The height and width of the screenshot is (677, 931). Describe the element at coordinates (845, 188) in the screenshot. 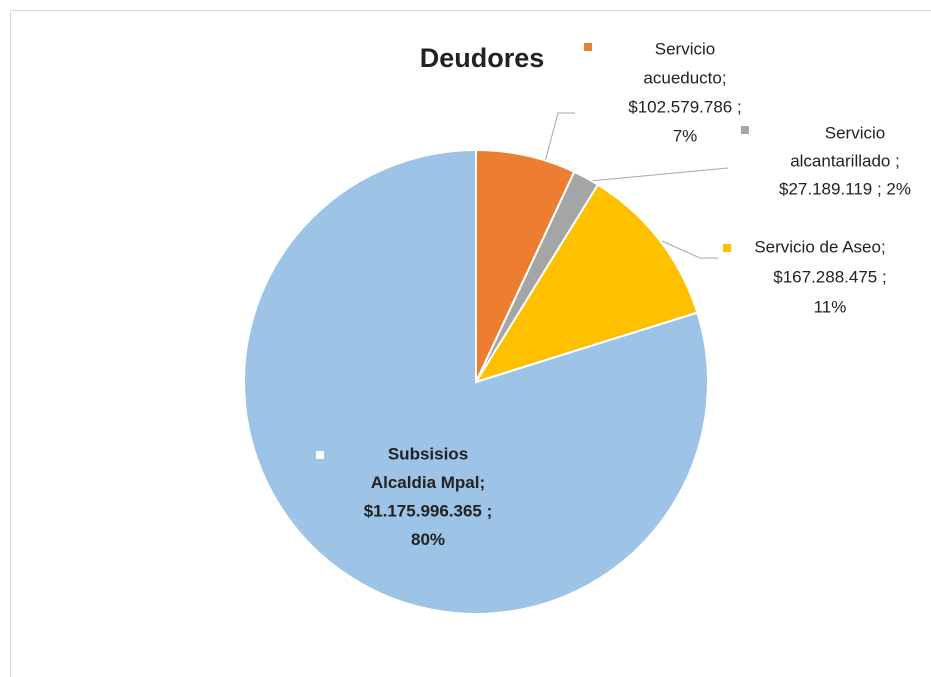

I see `data-label: $27.189.119 ; 2%` at that location.